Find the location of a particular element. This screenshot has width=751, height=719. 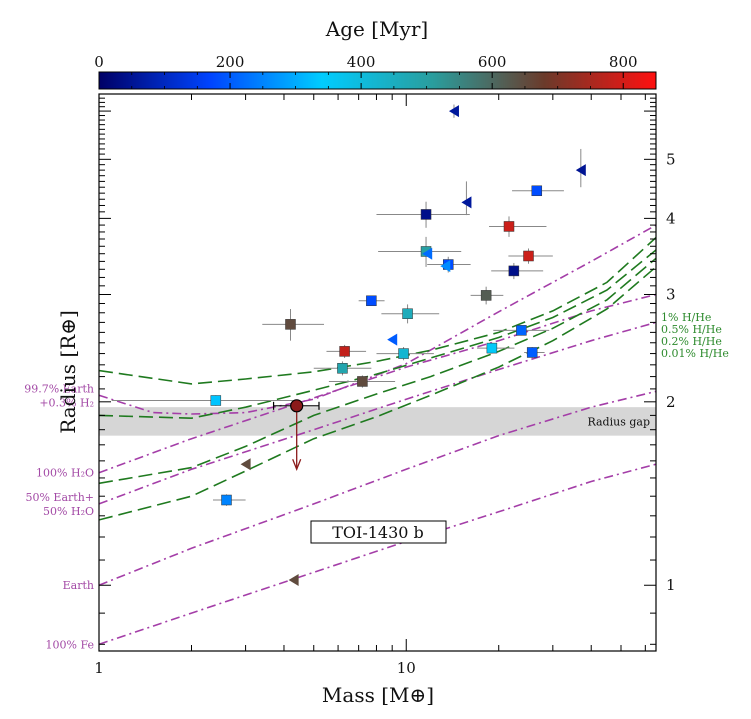

hhe-curve-label: 0.01% H/He is located at coordinates (695, 353).